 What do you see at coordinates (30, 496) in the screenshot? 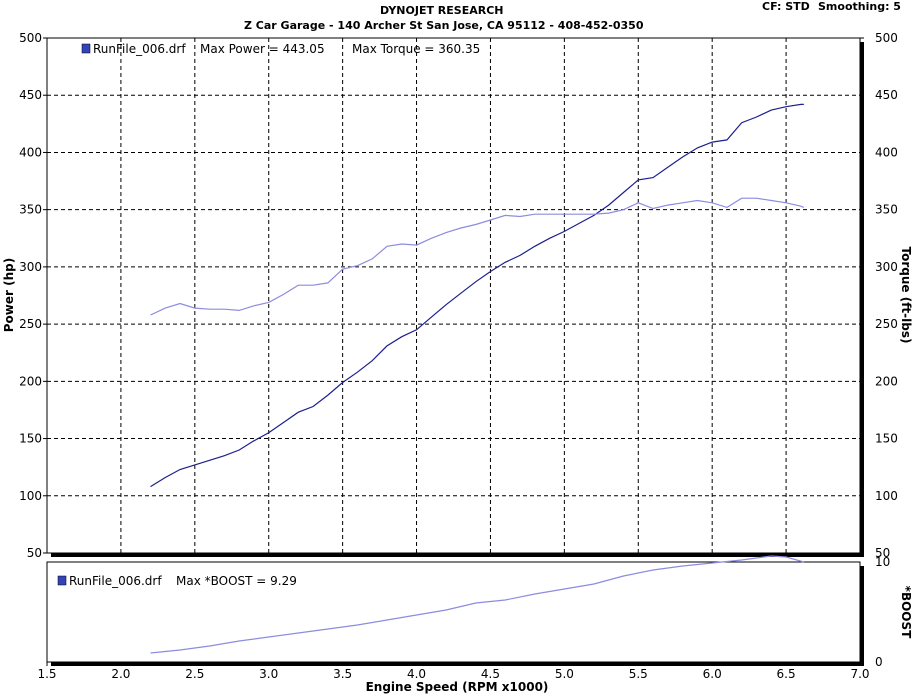
I see `power-tick-label: 100` at bounding box center [30, 496].